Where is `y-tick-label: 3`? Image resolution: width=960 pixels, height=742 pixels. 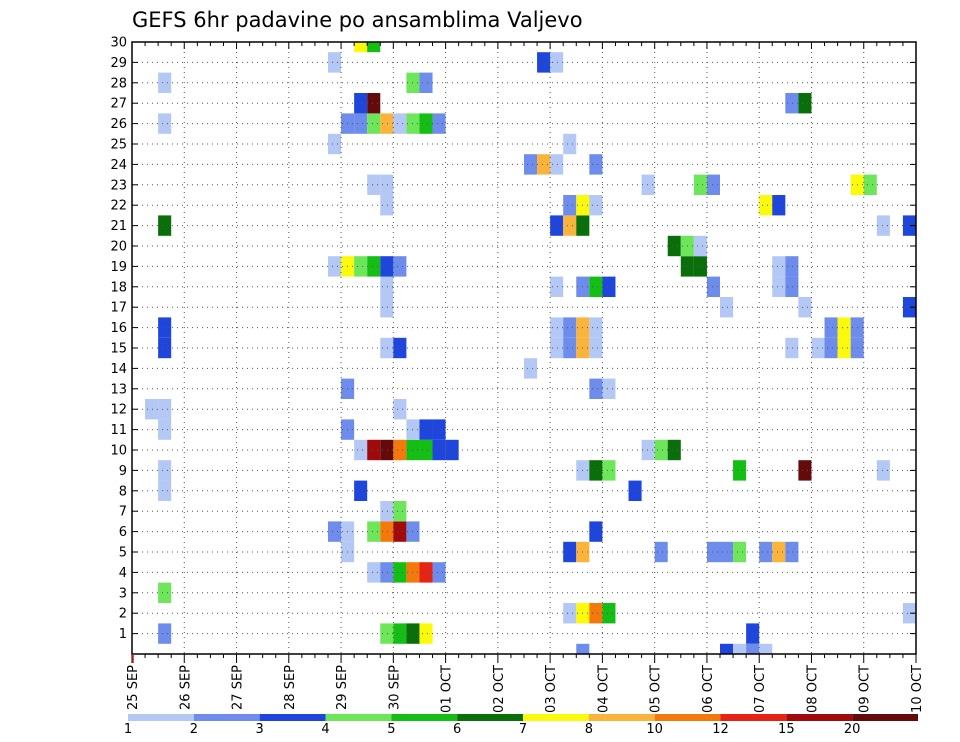
y-tick-label: 3 is located at coordinates (123, 593).